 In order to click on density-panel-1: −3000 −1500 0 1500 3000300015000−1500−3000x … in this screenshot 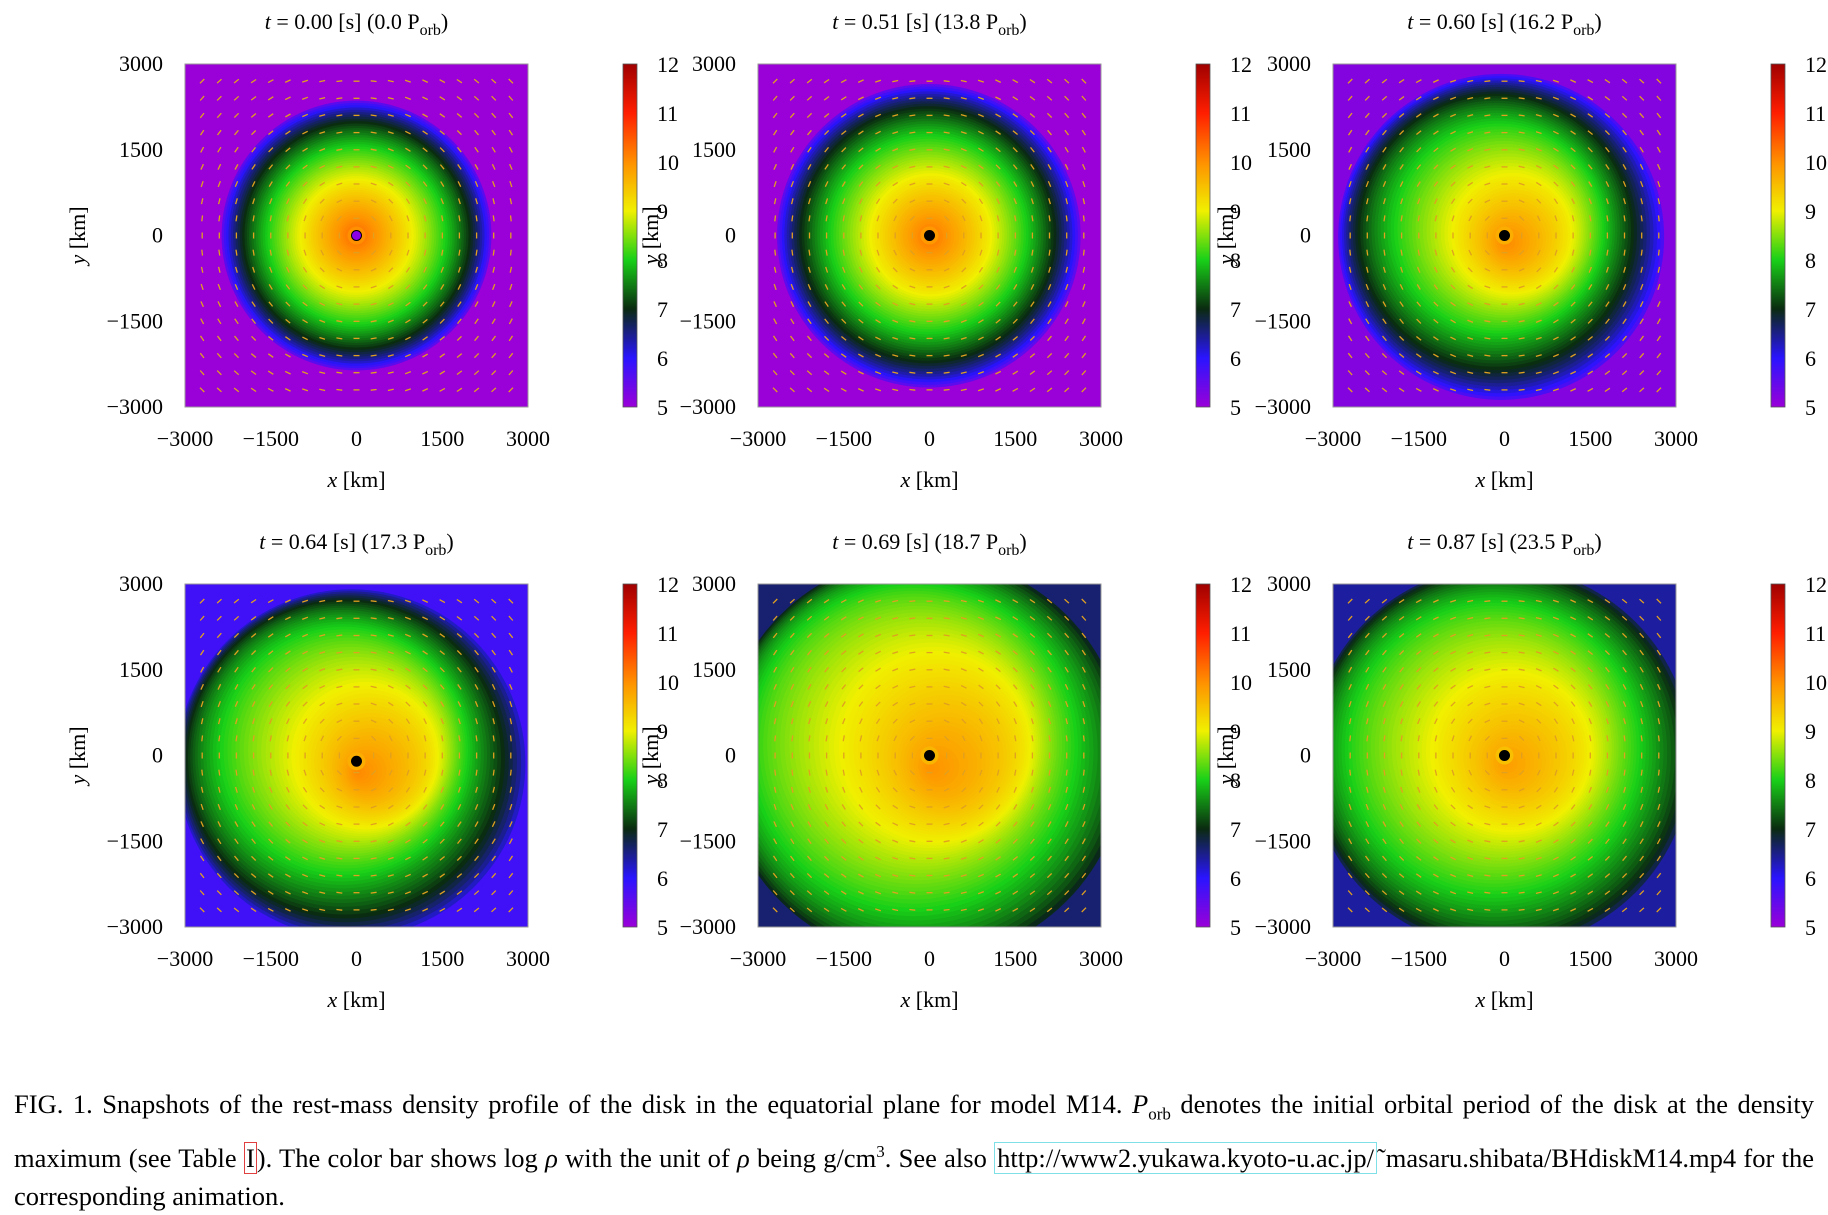, I will do `click(372, 250)`.